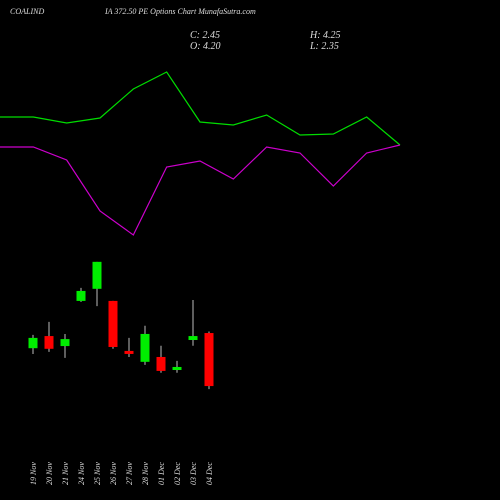 Image resolution: width=500 pixels, height=500 pixels. I want to click on high-label: H: 4.25, so click(325, 35).